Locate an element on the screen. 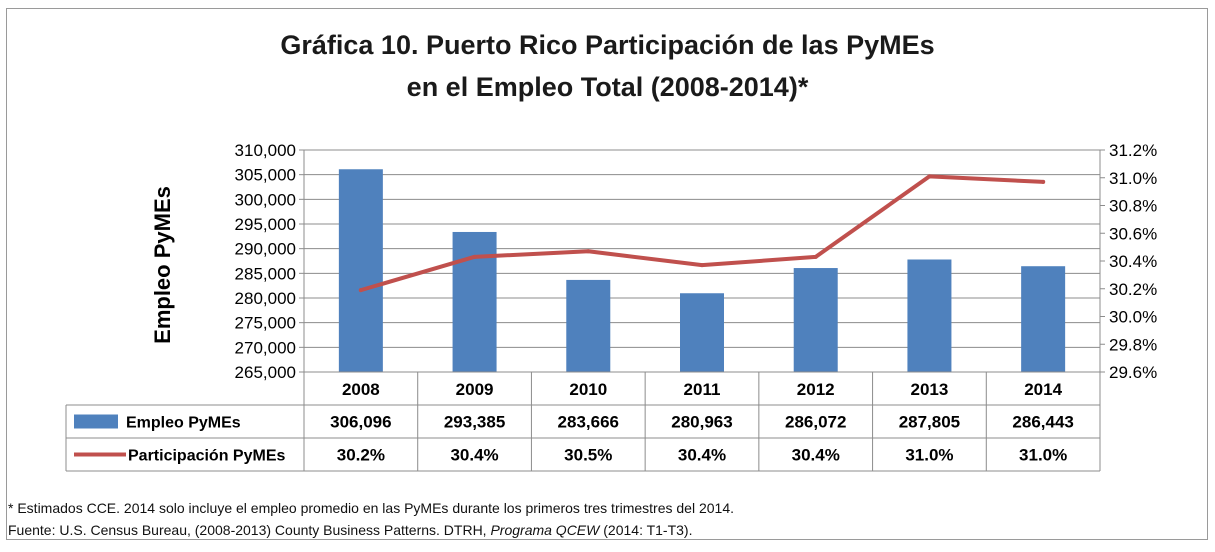 This screenshot has width=1215, height=552. right-tick-label: 30.4% is located at coordinates (1133, 261).